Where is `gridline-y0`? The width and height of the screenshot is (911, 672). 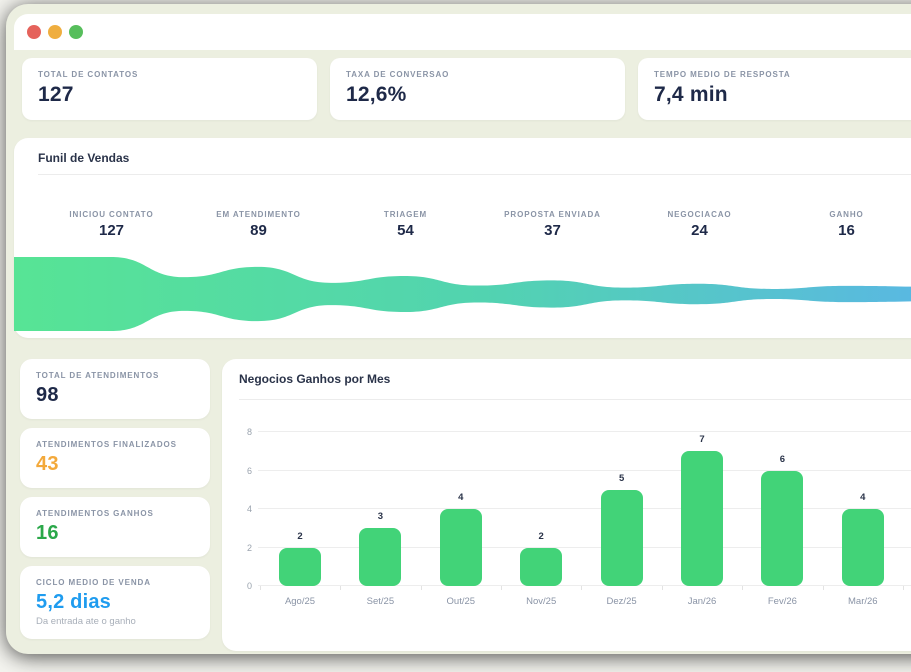 gridline-y0 is located at coordinates (584, 585).